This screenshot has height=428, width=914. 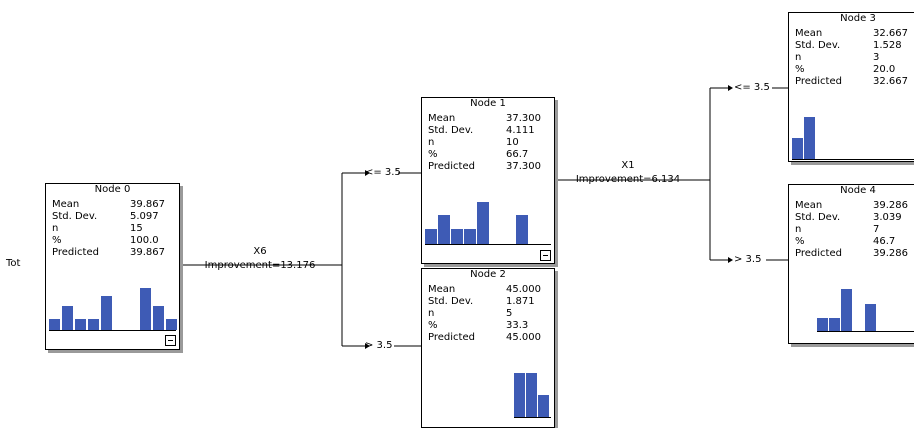 What do you see at coordinates (260, 265) in the screenshot?
I see `split-improvement-x6: Improvement=13.176` at bounding box center [260, 265].